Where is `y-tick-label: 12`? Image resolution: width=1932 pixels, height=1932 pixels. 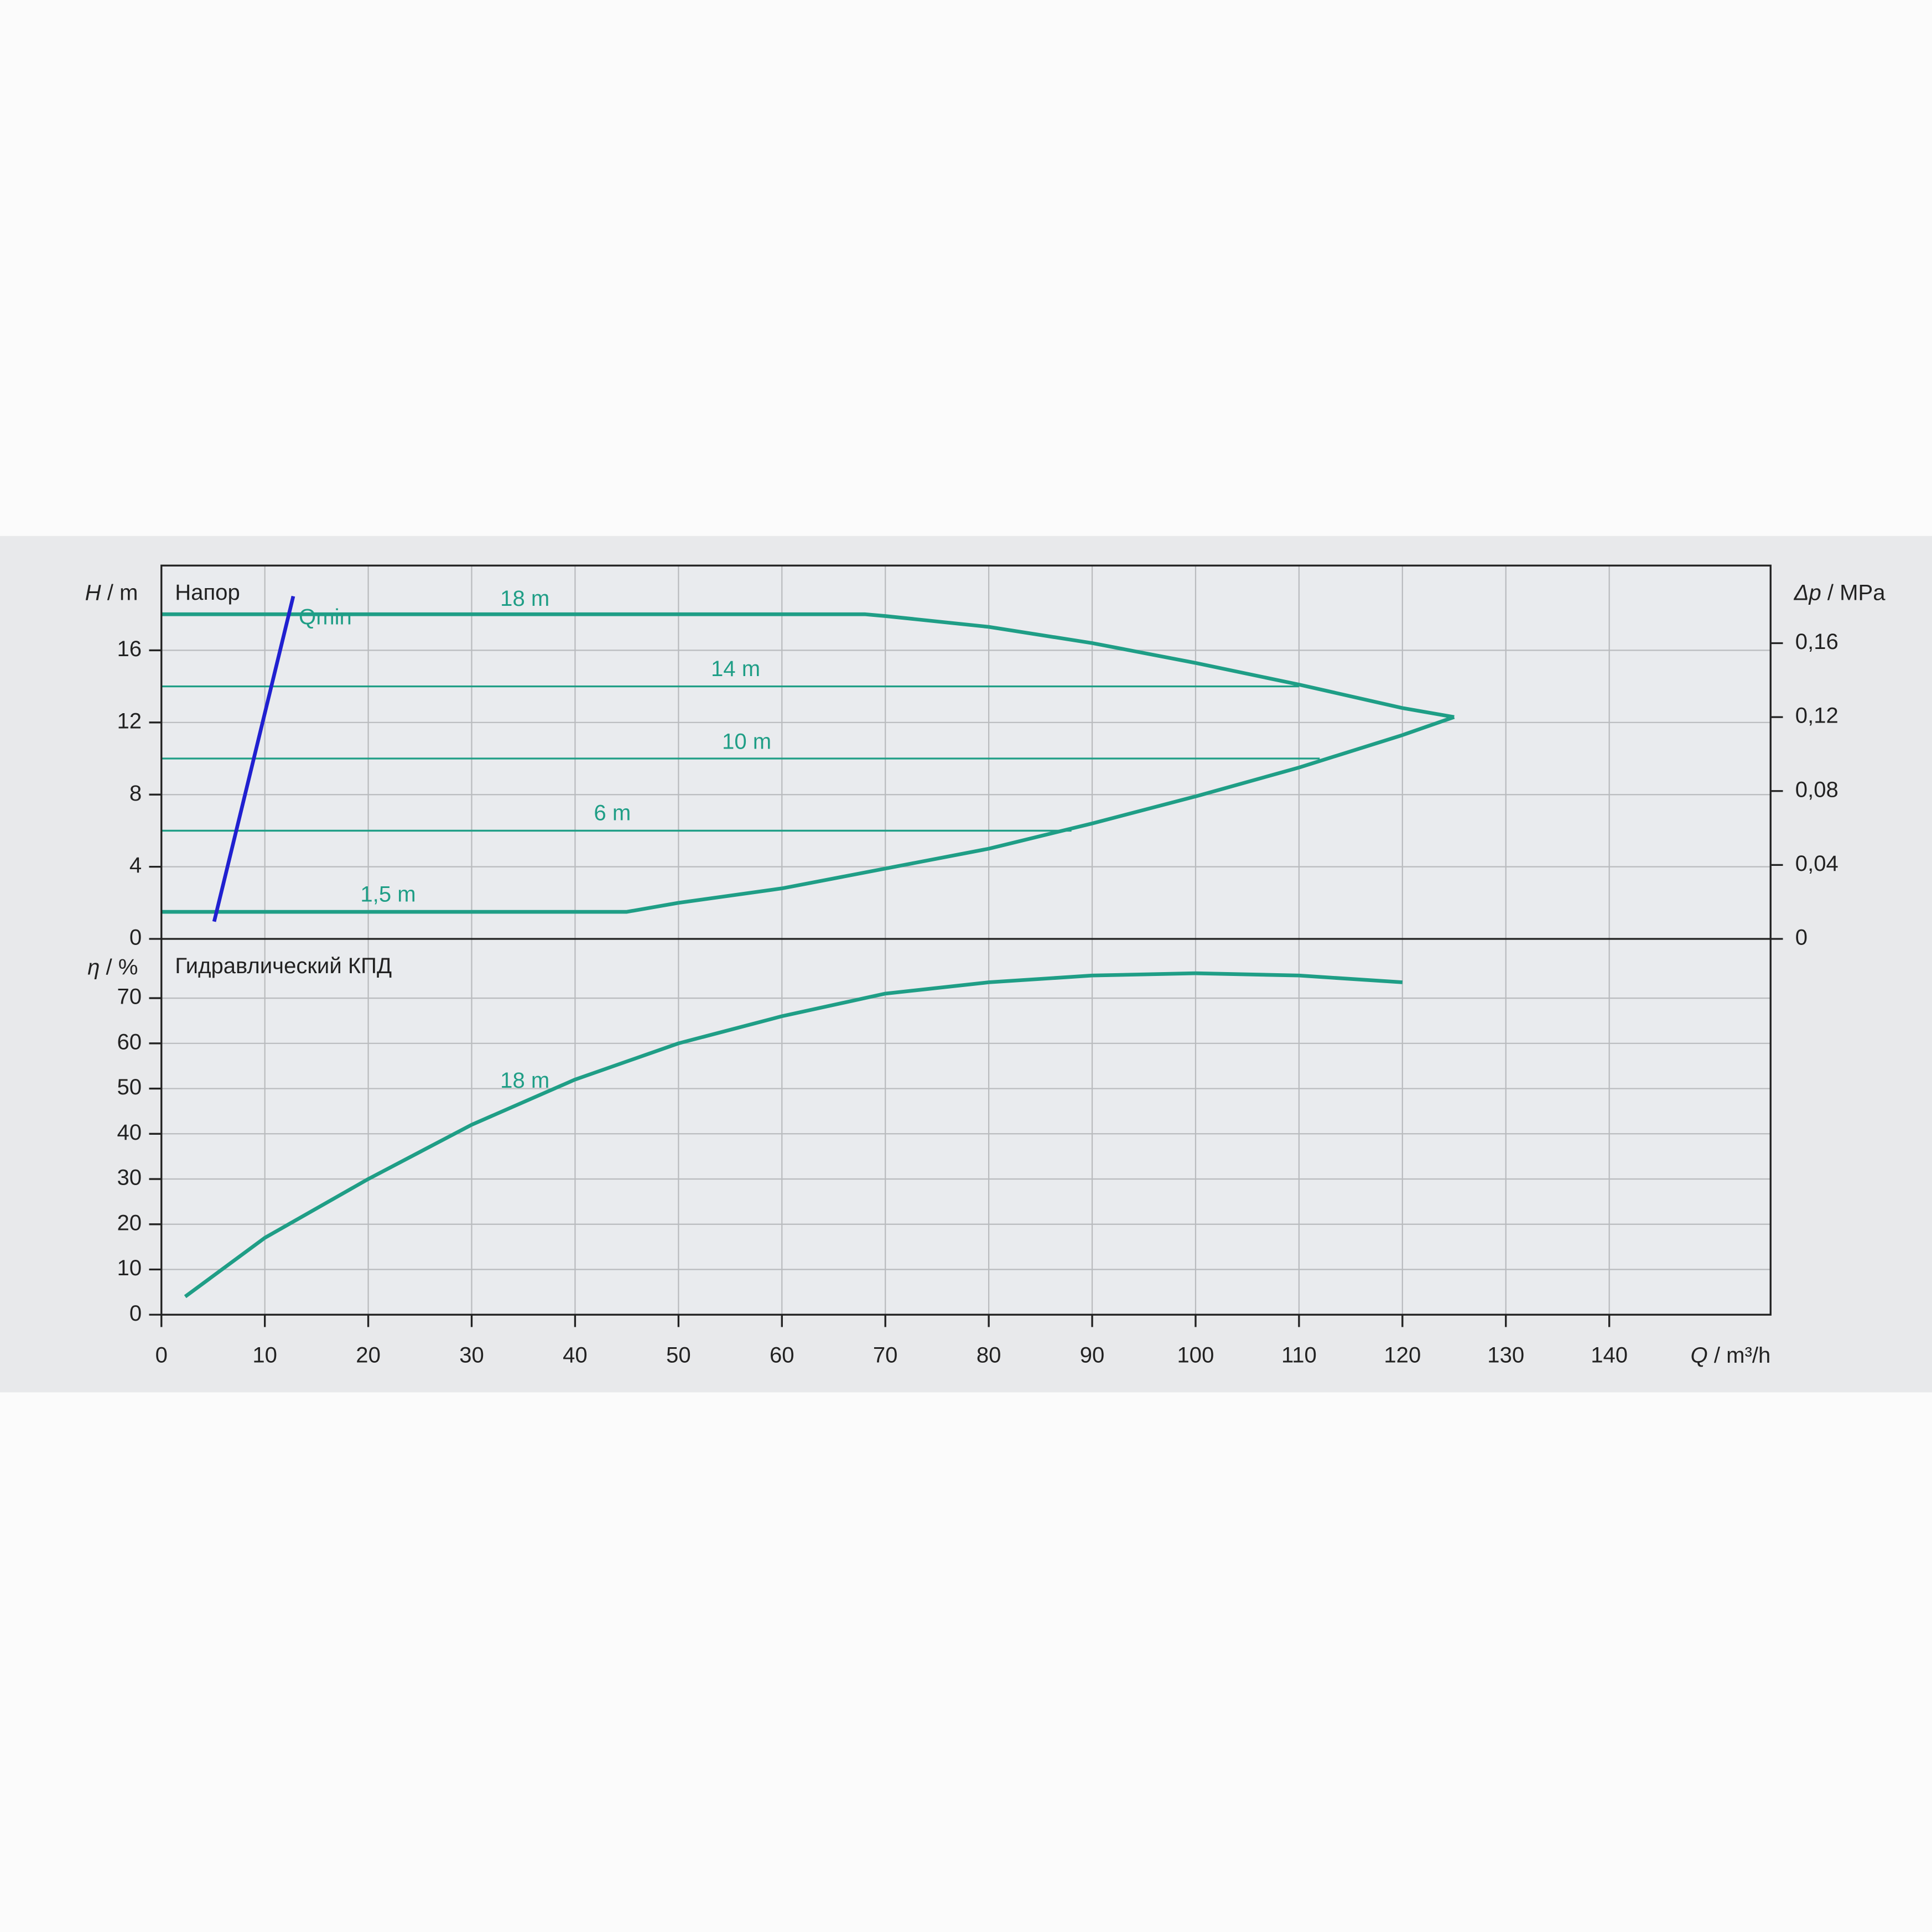 y-tick-label: 12 is located at coordinates (129, 721).